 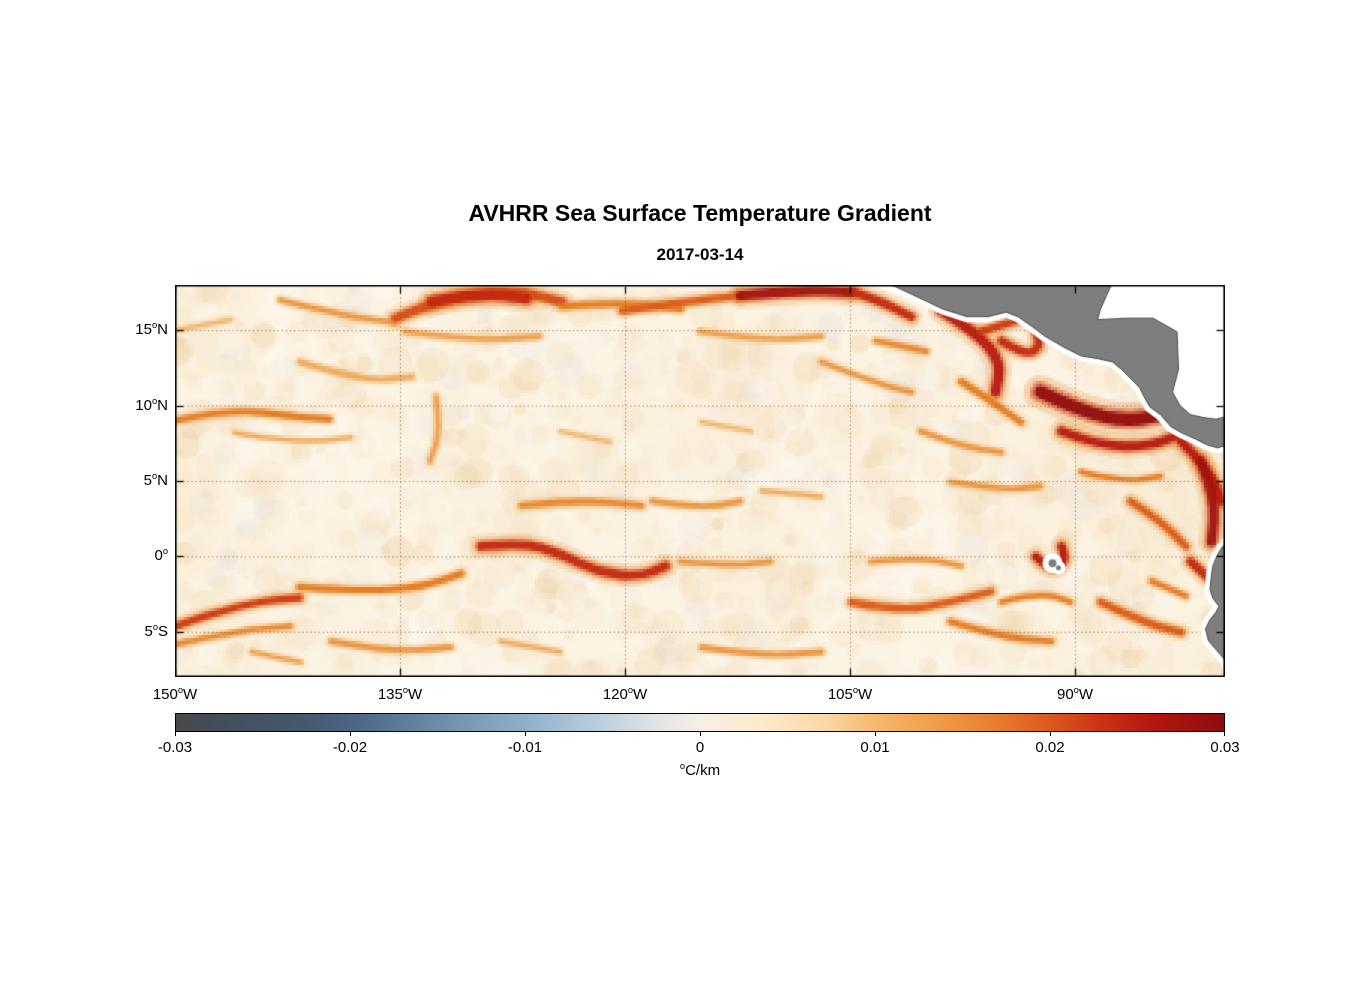 I want to click on colorbar-gradient, so click(x=700, y=722).